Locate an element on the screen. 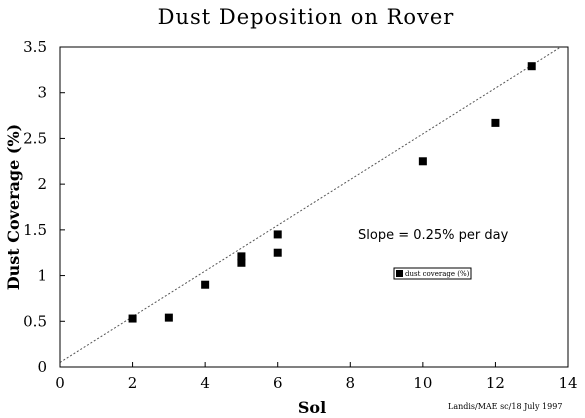 Image resolution: width=585 pixels, height=418 pixels. y-tick-label: 2.5 is located at coordinates (35, 138).